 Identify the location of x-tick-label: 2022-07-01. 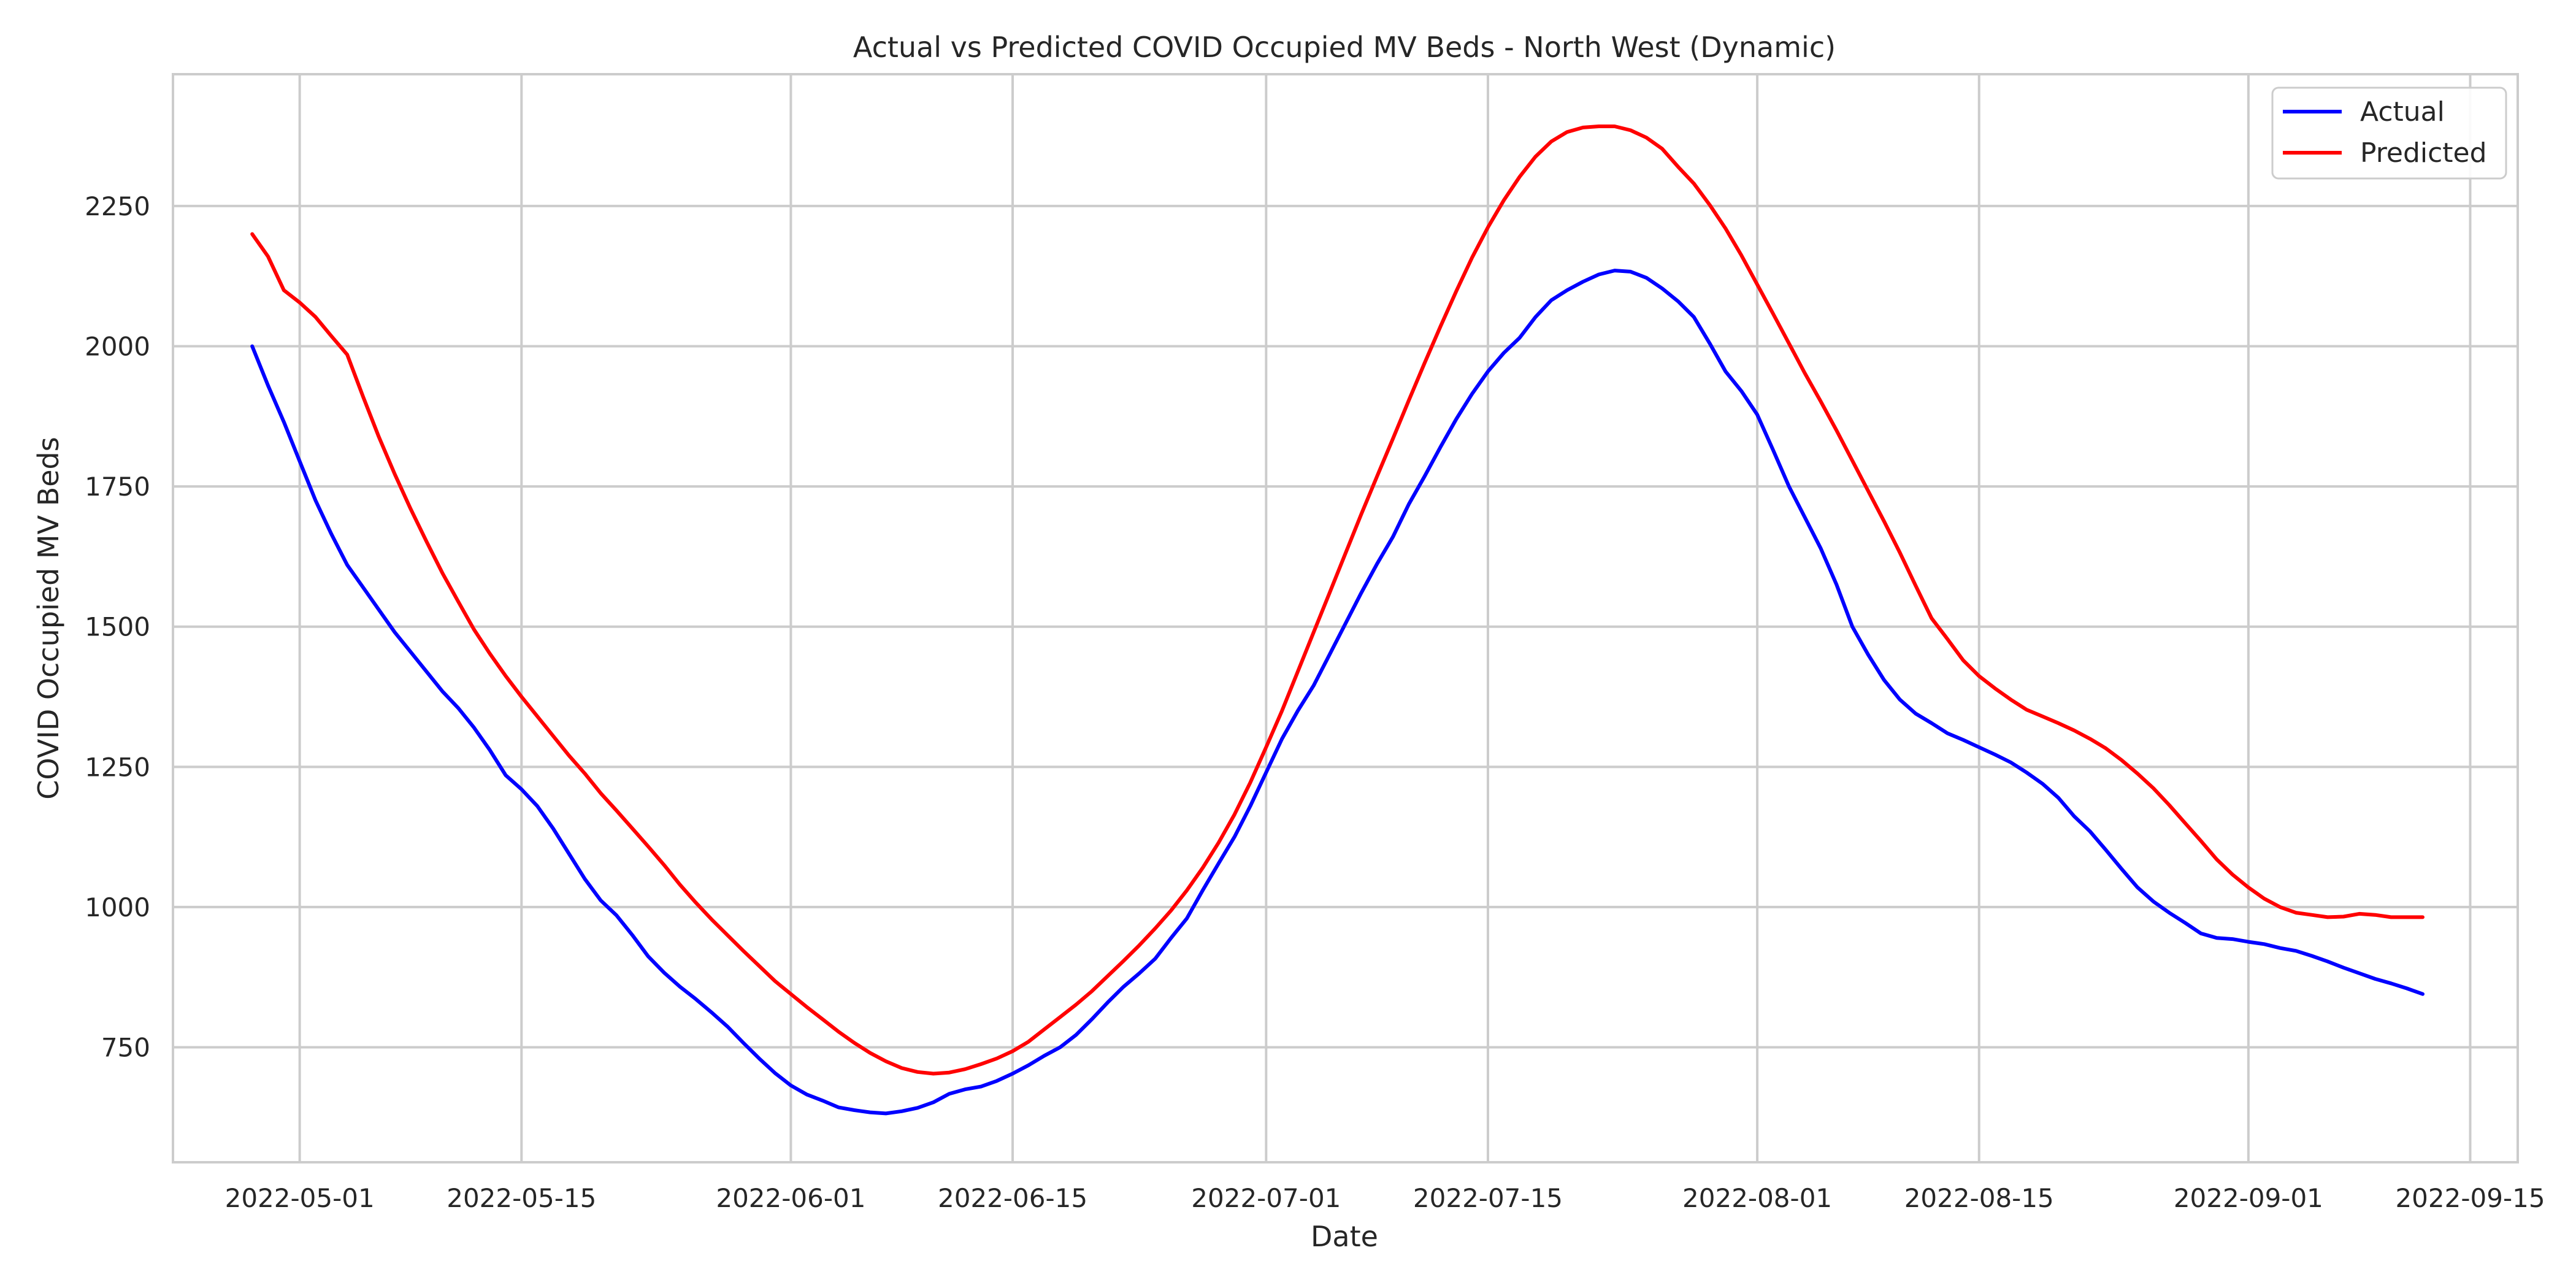
(1266, 1198).